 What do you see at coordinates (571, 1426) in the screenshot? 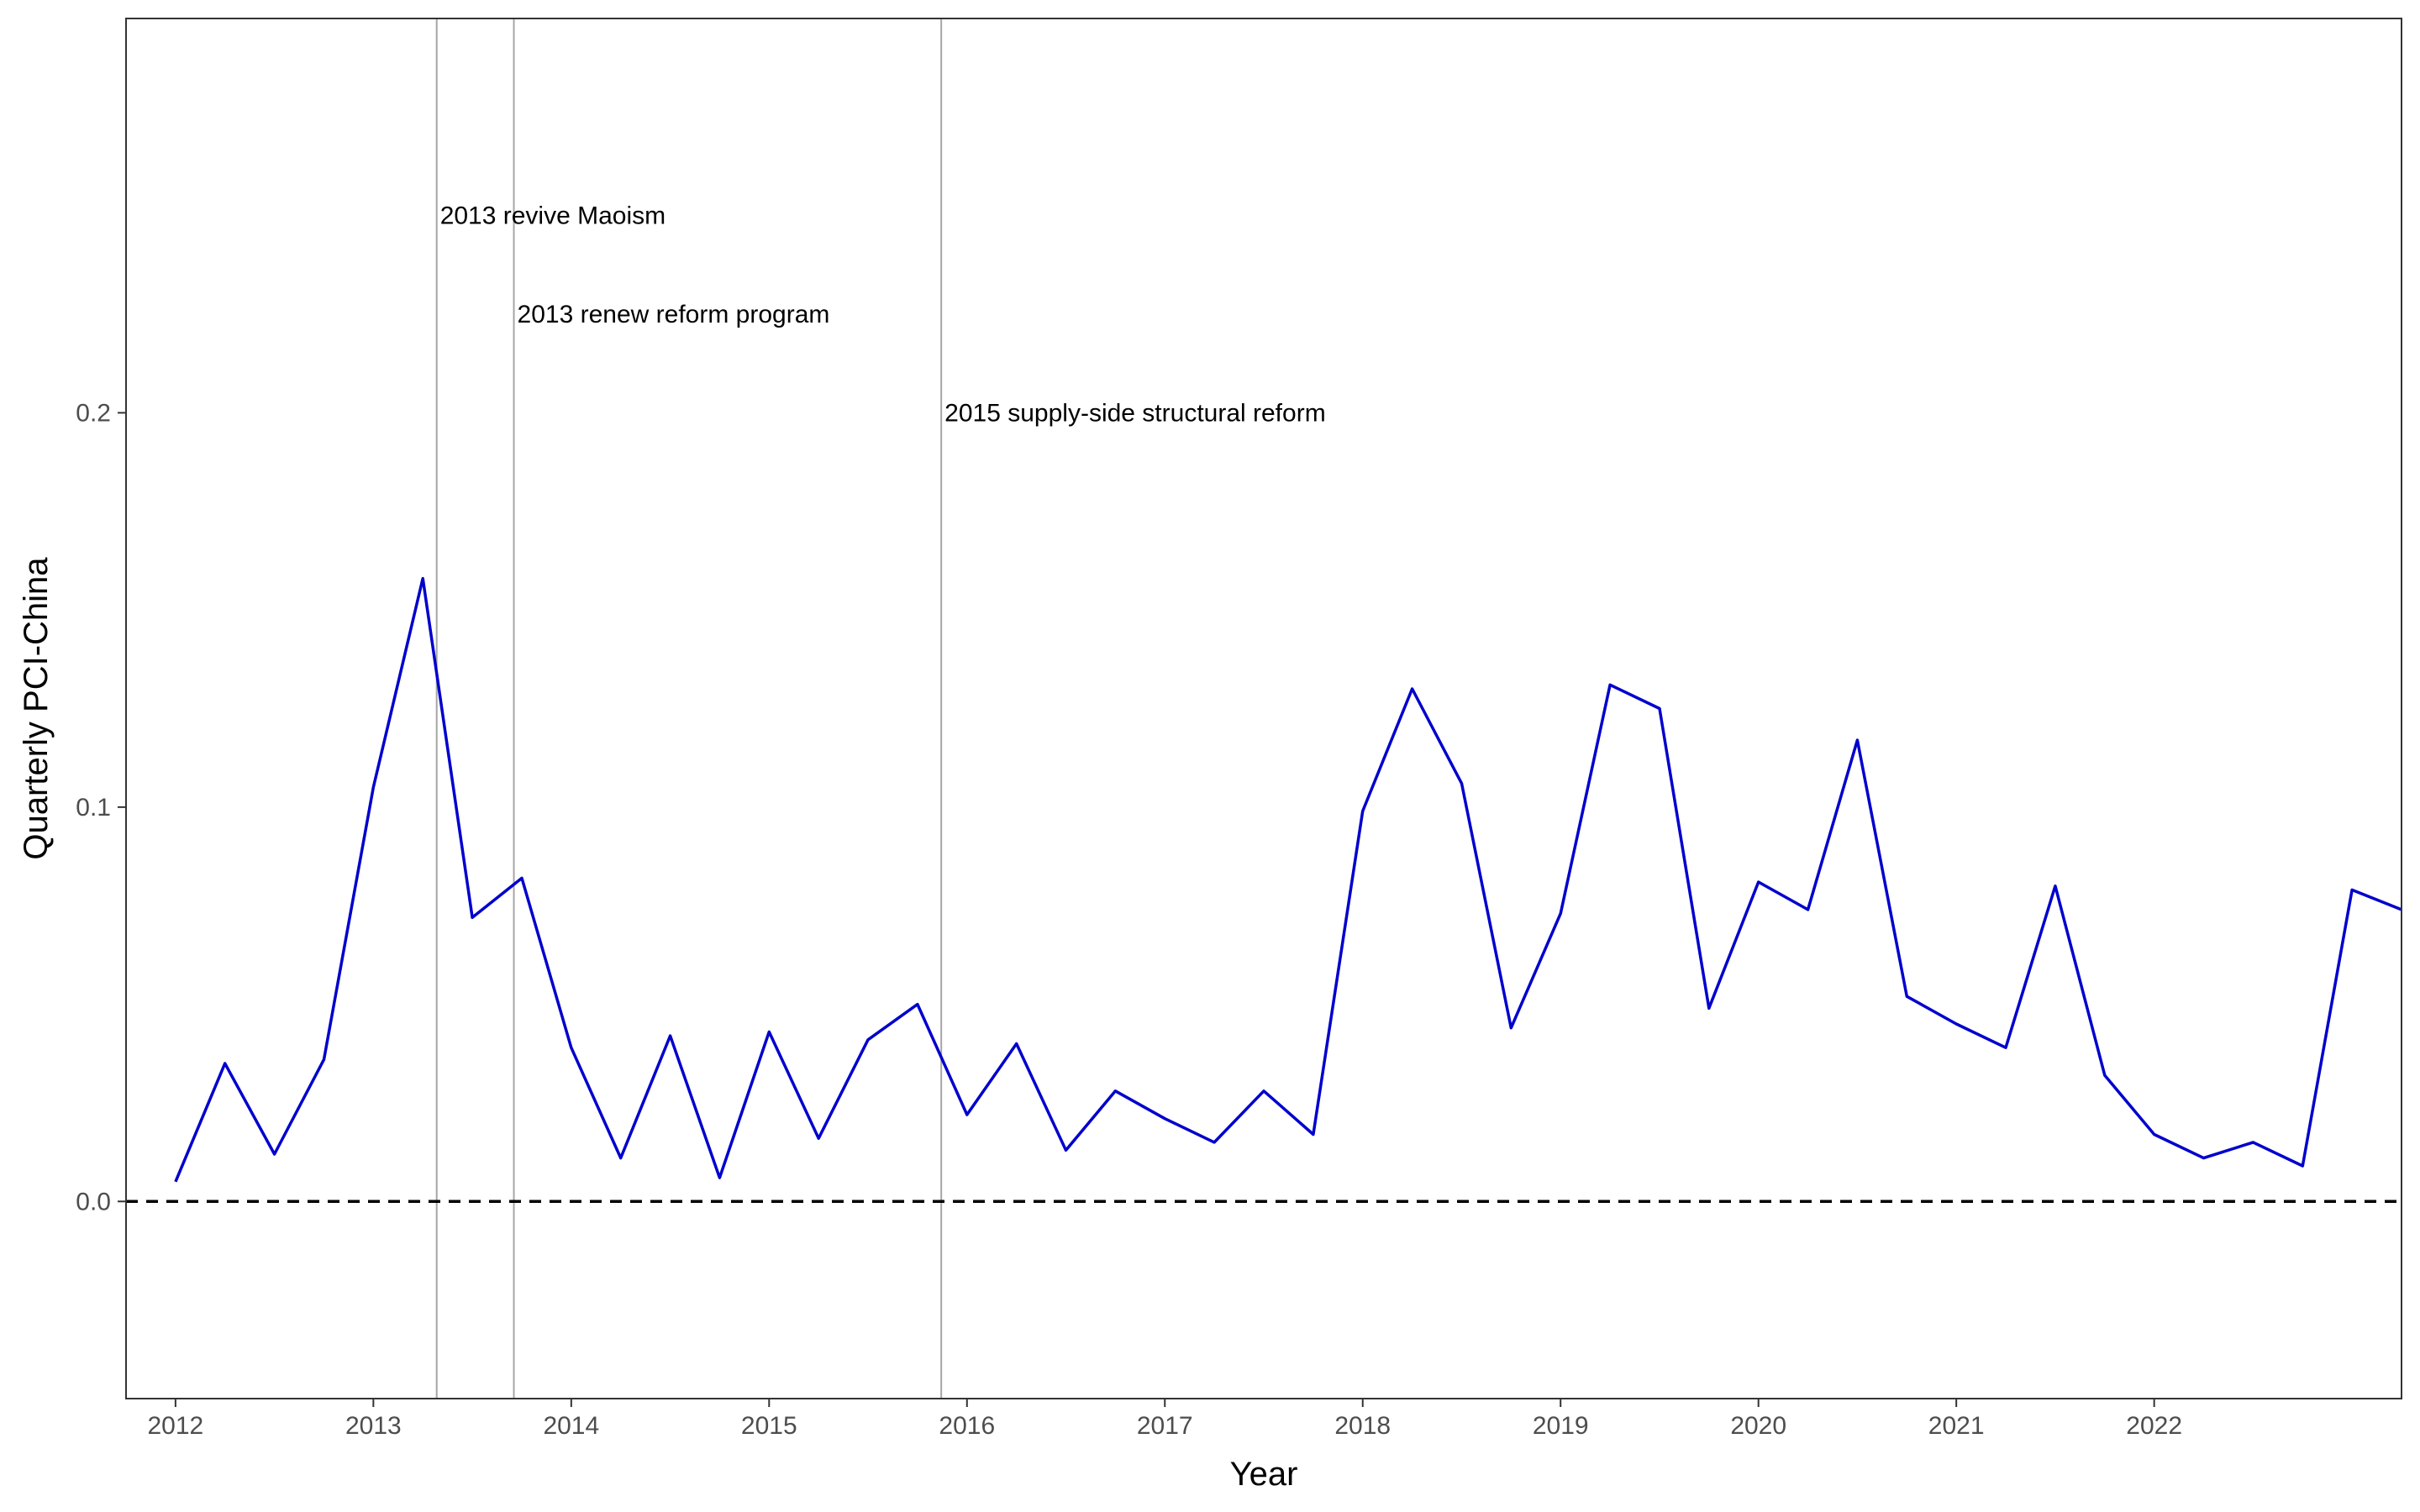
I see `x-tick-label: 2014` at bounding box center [571, 1426].